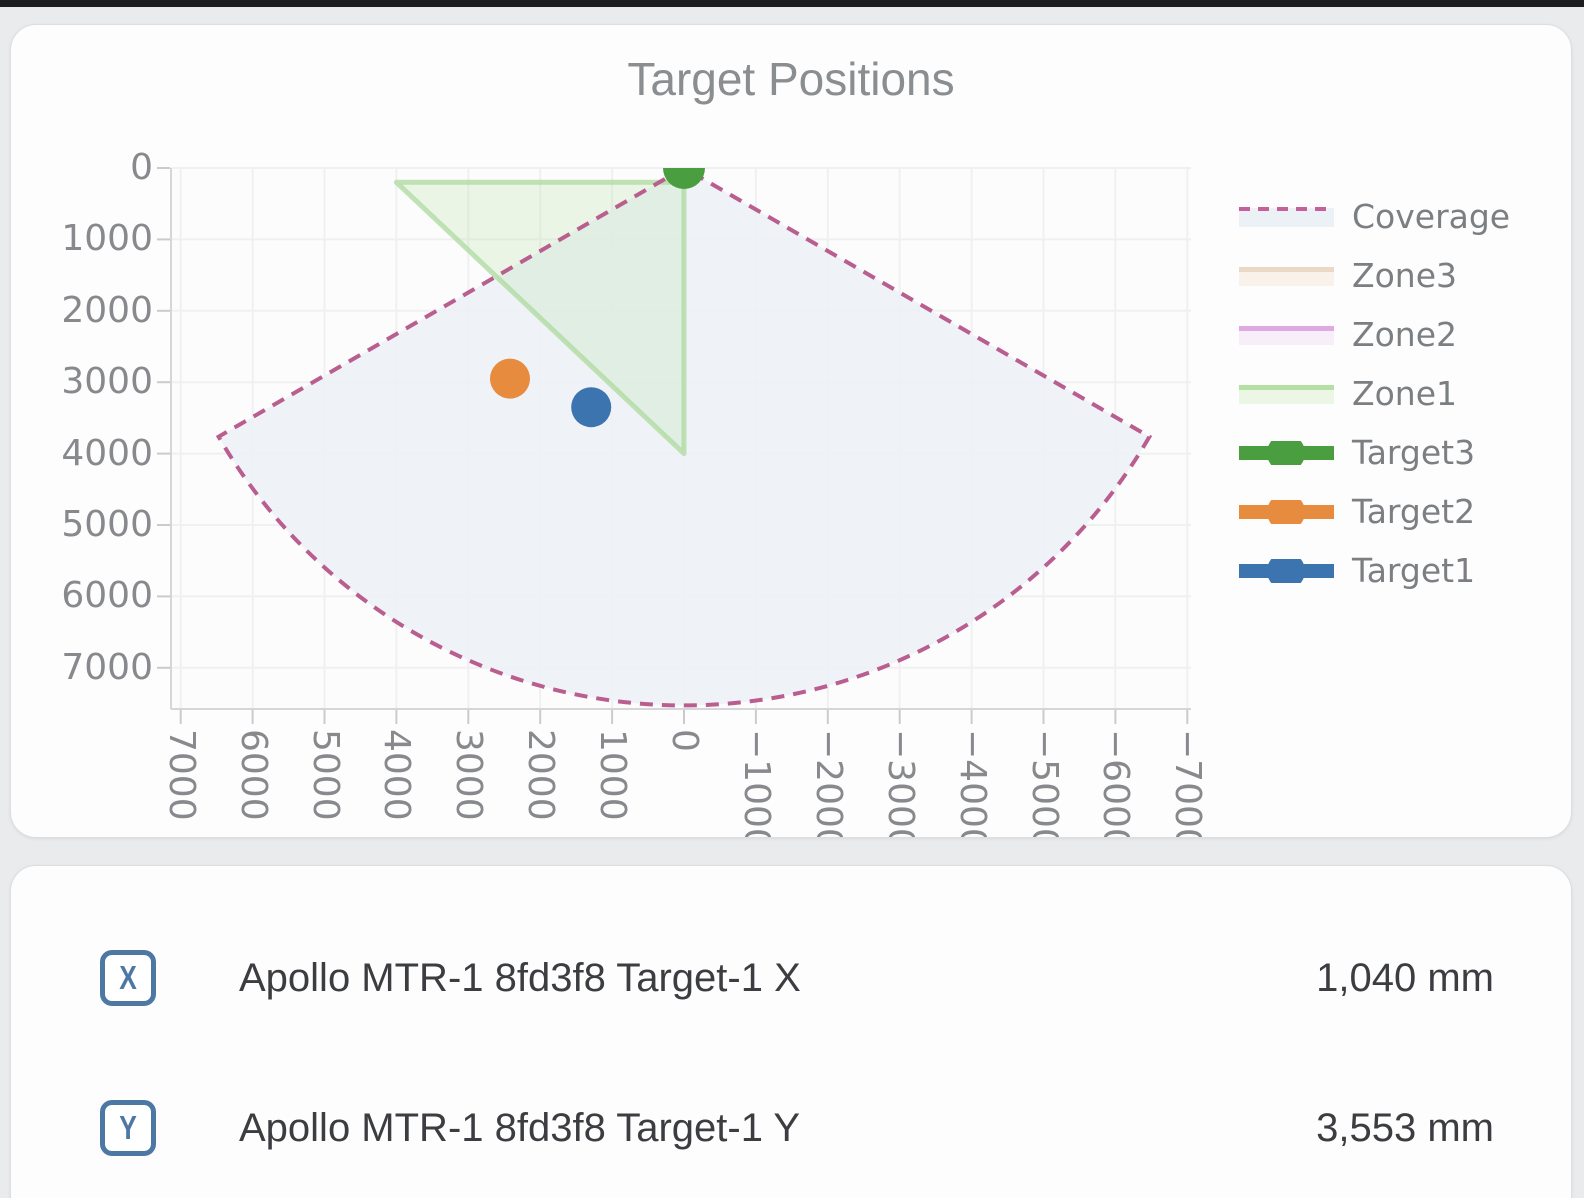 This screenshot has width=1584, height=1198. What do you see at coordinates (1414, 570) in the screenshot?
I see `legend-label: Target1` at bounding box center [1414, 570].